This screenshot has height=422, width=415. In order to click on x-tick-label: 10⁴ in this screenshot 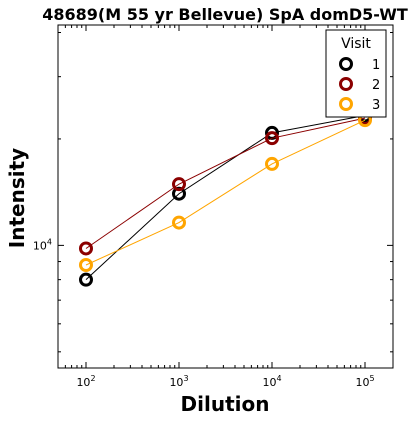, I will do `click(271, 381)`.